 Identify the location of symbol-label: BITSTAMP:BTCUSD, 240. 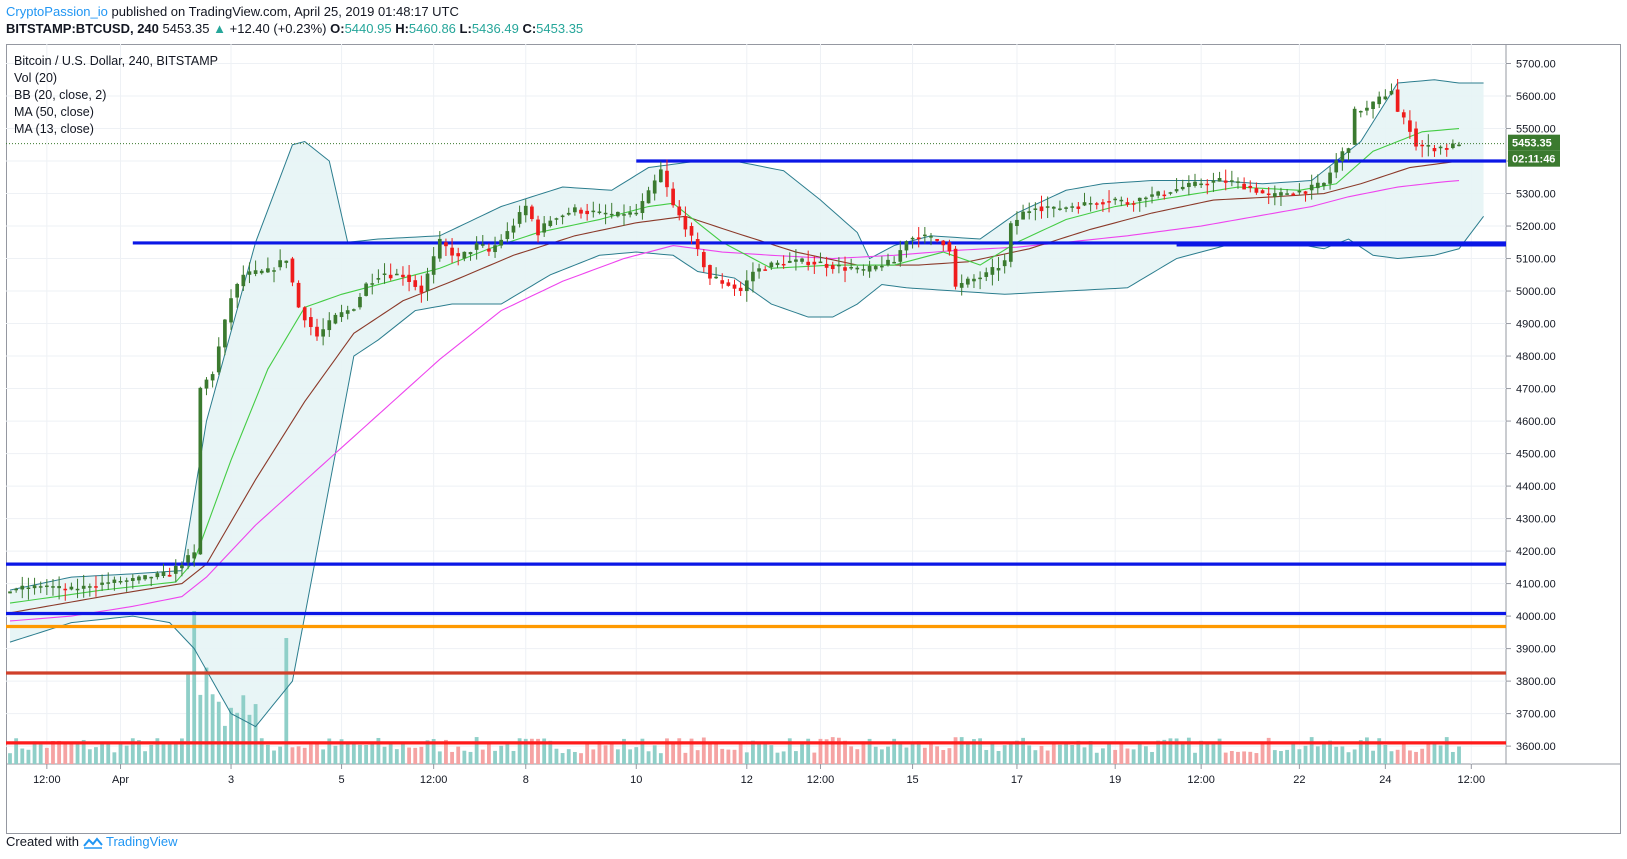
(82, 28).